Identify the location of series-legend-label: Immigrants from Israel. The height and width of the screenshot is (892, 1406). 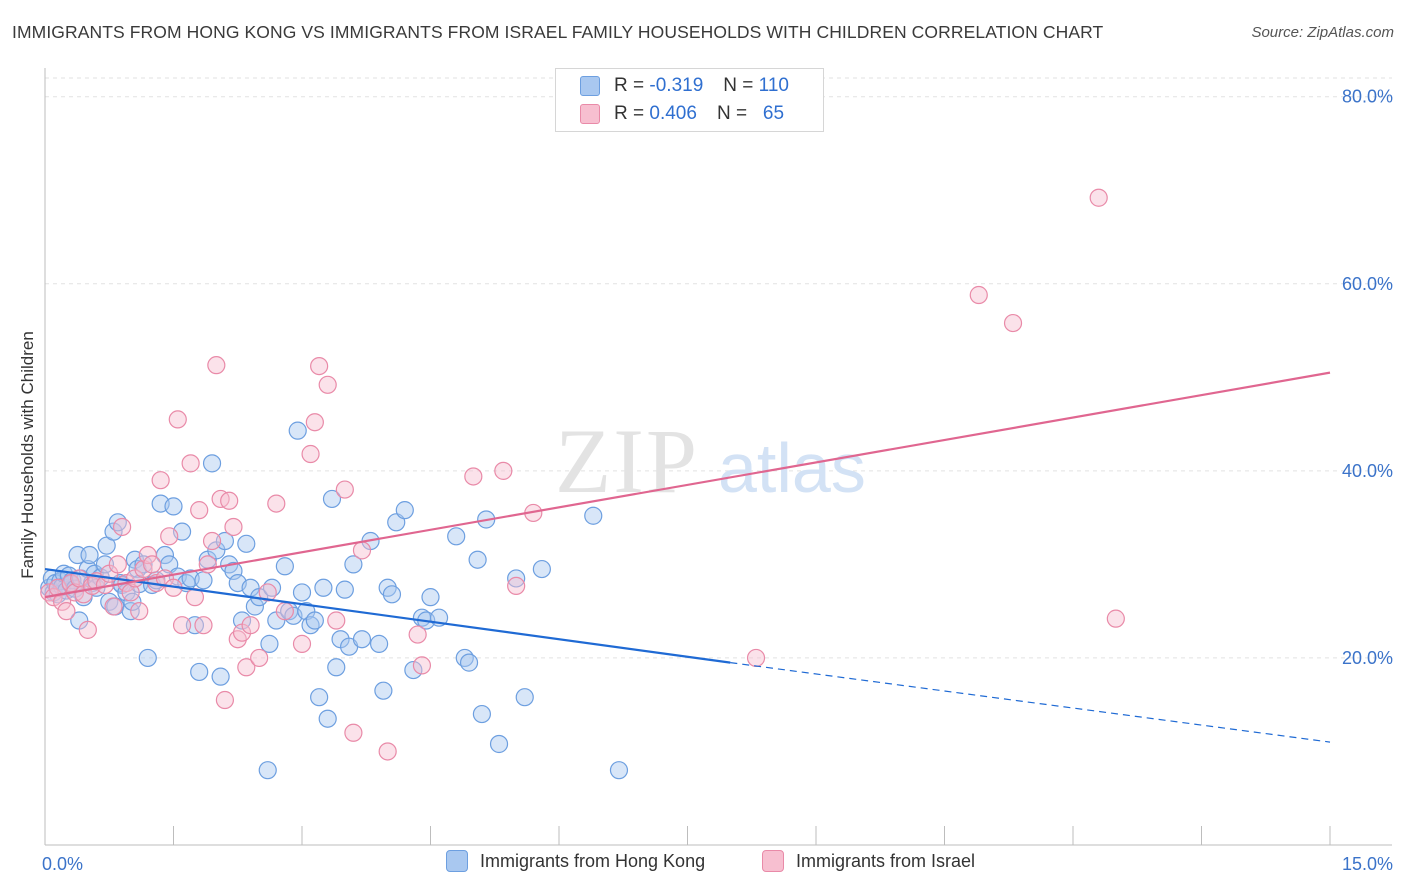
(886, 860).